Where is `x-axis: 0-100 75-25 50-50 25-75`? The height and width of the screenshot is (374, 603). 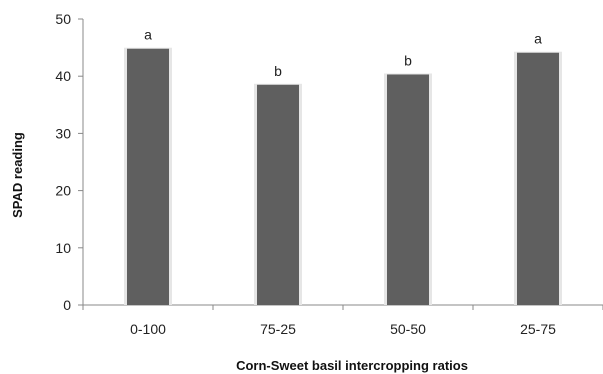 x-axis: 0-100 75-25 50-50 25-75 is located at coordinates (342, 320).